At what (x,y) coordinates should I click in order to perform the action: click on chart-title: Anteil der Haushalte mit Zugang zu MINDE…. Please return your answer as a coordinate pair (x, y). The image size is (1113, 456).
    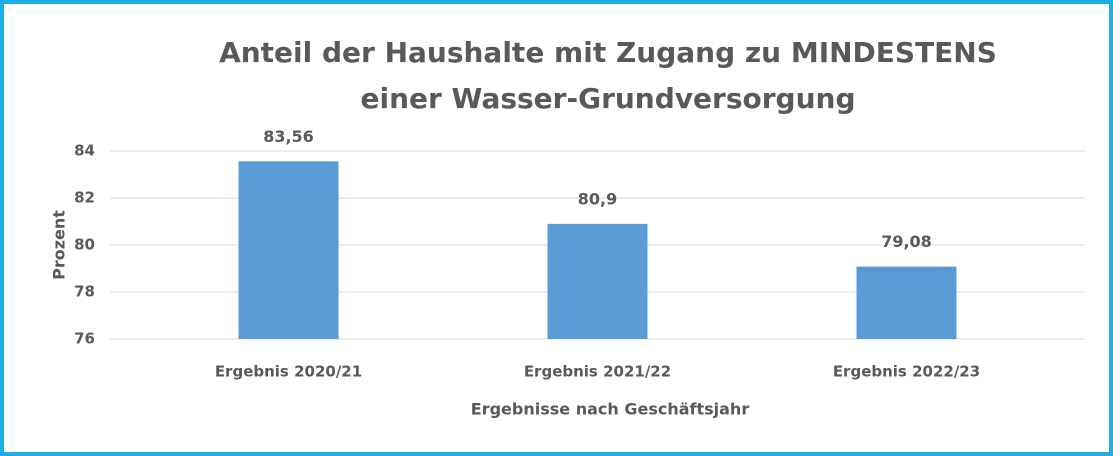
    Looking at the image, I should click on (608, 52).